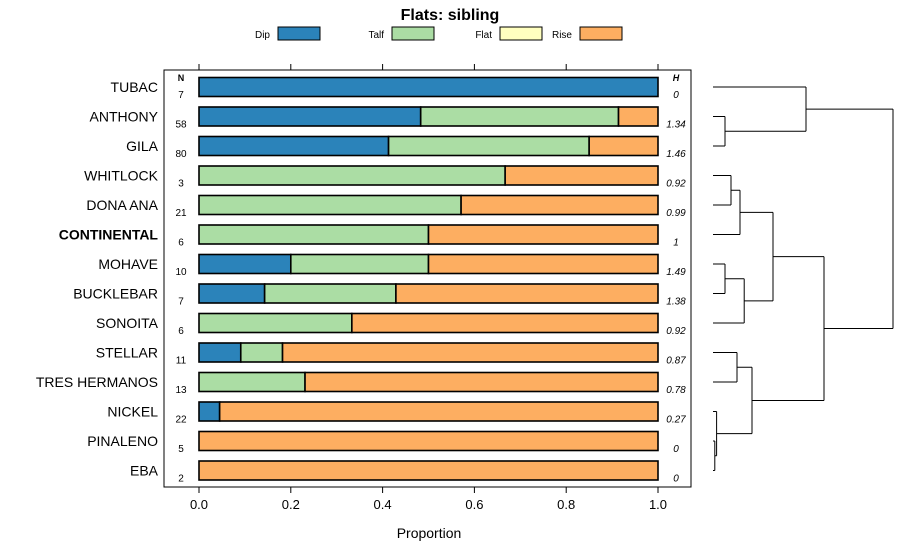 This screenshot has height=560, width=900. I want to click on legend: Dip Talf Flat Rise, so click(439, 33).